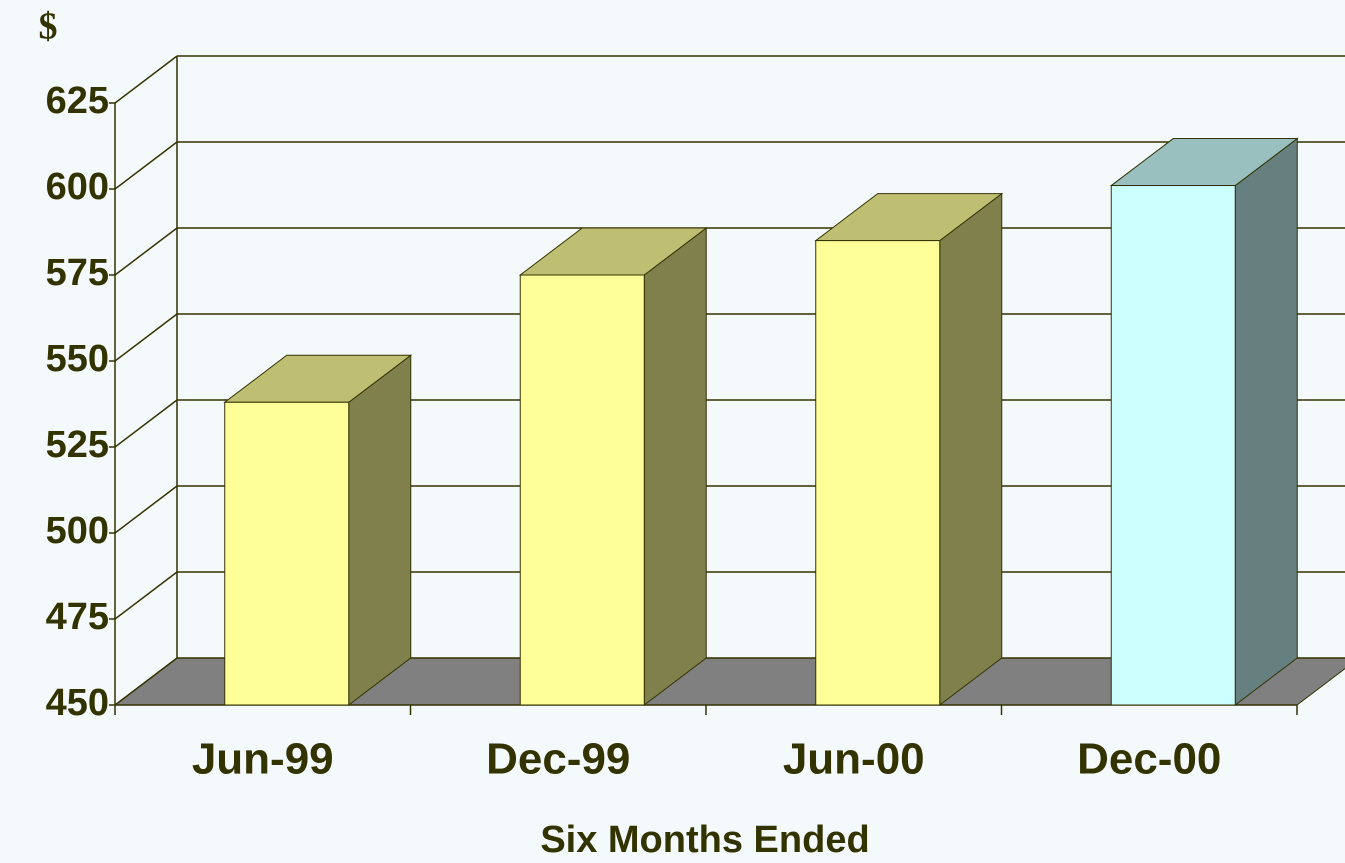  What do you see at coordinates (77, 359) in the screenshot?
I see `y-tick-label: 550` at bounding box center [77, 359].